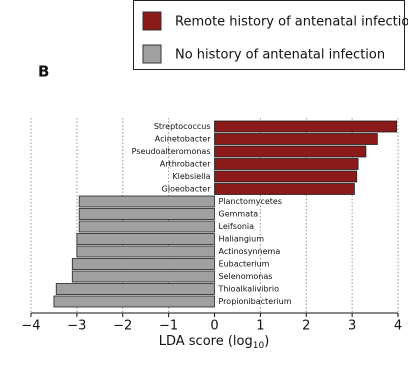  I want to click on category-label: Actinosynnema, so click(250, 251).